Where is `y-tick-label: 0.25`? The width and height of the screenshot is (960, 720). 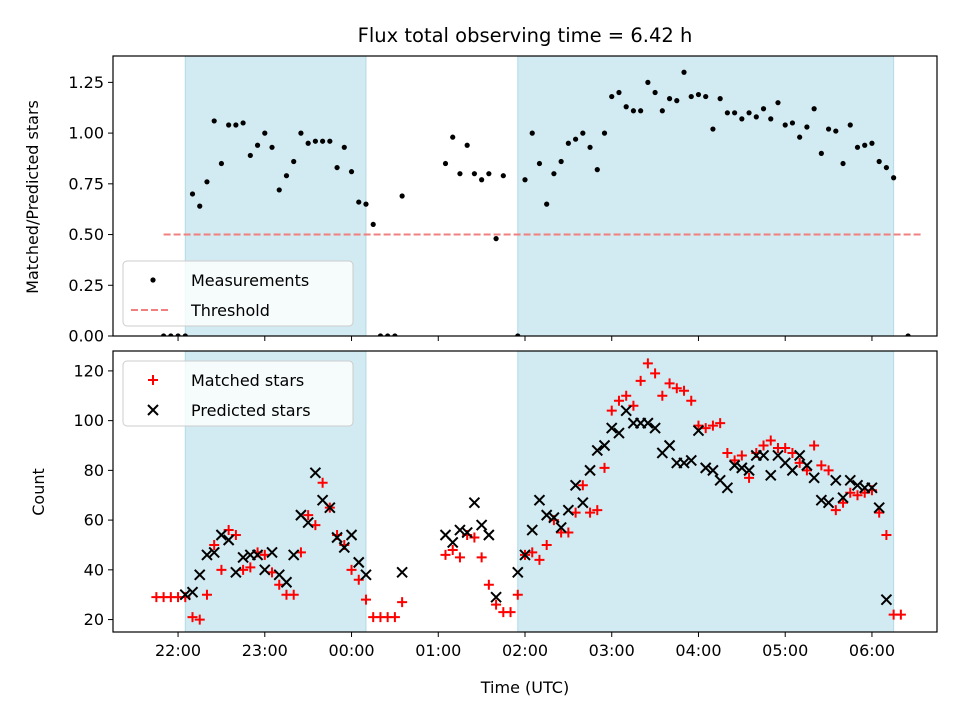
y-tick-label: 0.25 is located at coordinates (86, 285).